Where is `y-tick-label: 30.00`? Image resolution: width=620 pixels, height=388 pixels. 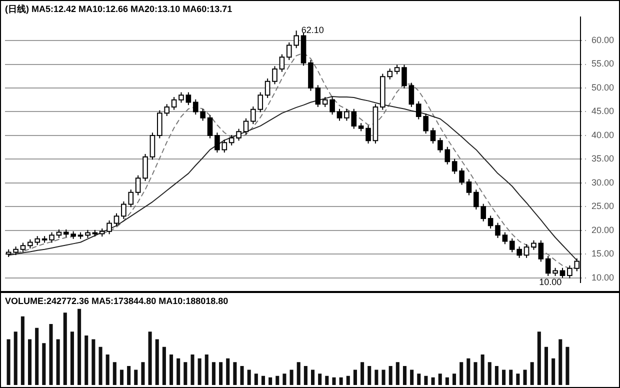 y-tick-label: 30.00 is located at coordinates (602, 182).